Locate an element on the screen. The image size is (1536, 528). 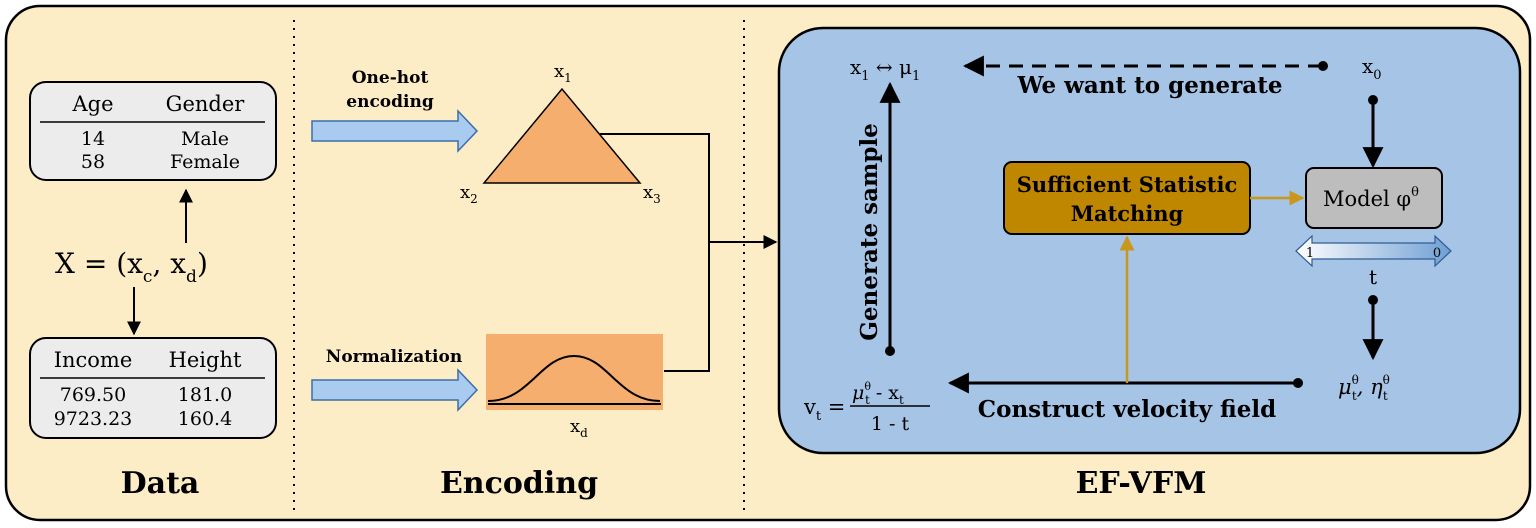
cell-age-2: 58 is located at coordinates (93, 162).